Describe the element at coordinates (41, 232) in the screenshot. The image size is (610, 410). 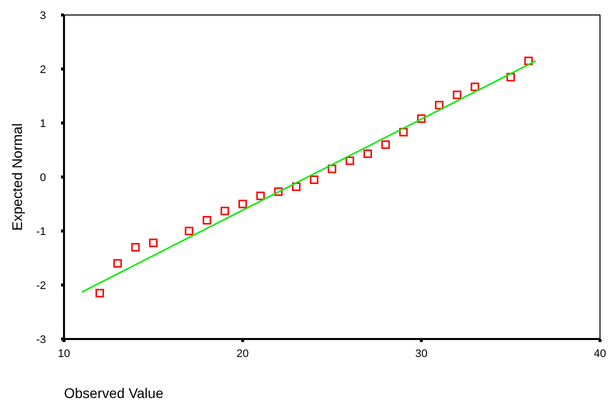
I see `y-tick-label: -1` at that location.